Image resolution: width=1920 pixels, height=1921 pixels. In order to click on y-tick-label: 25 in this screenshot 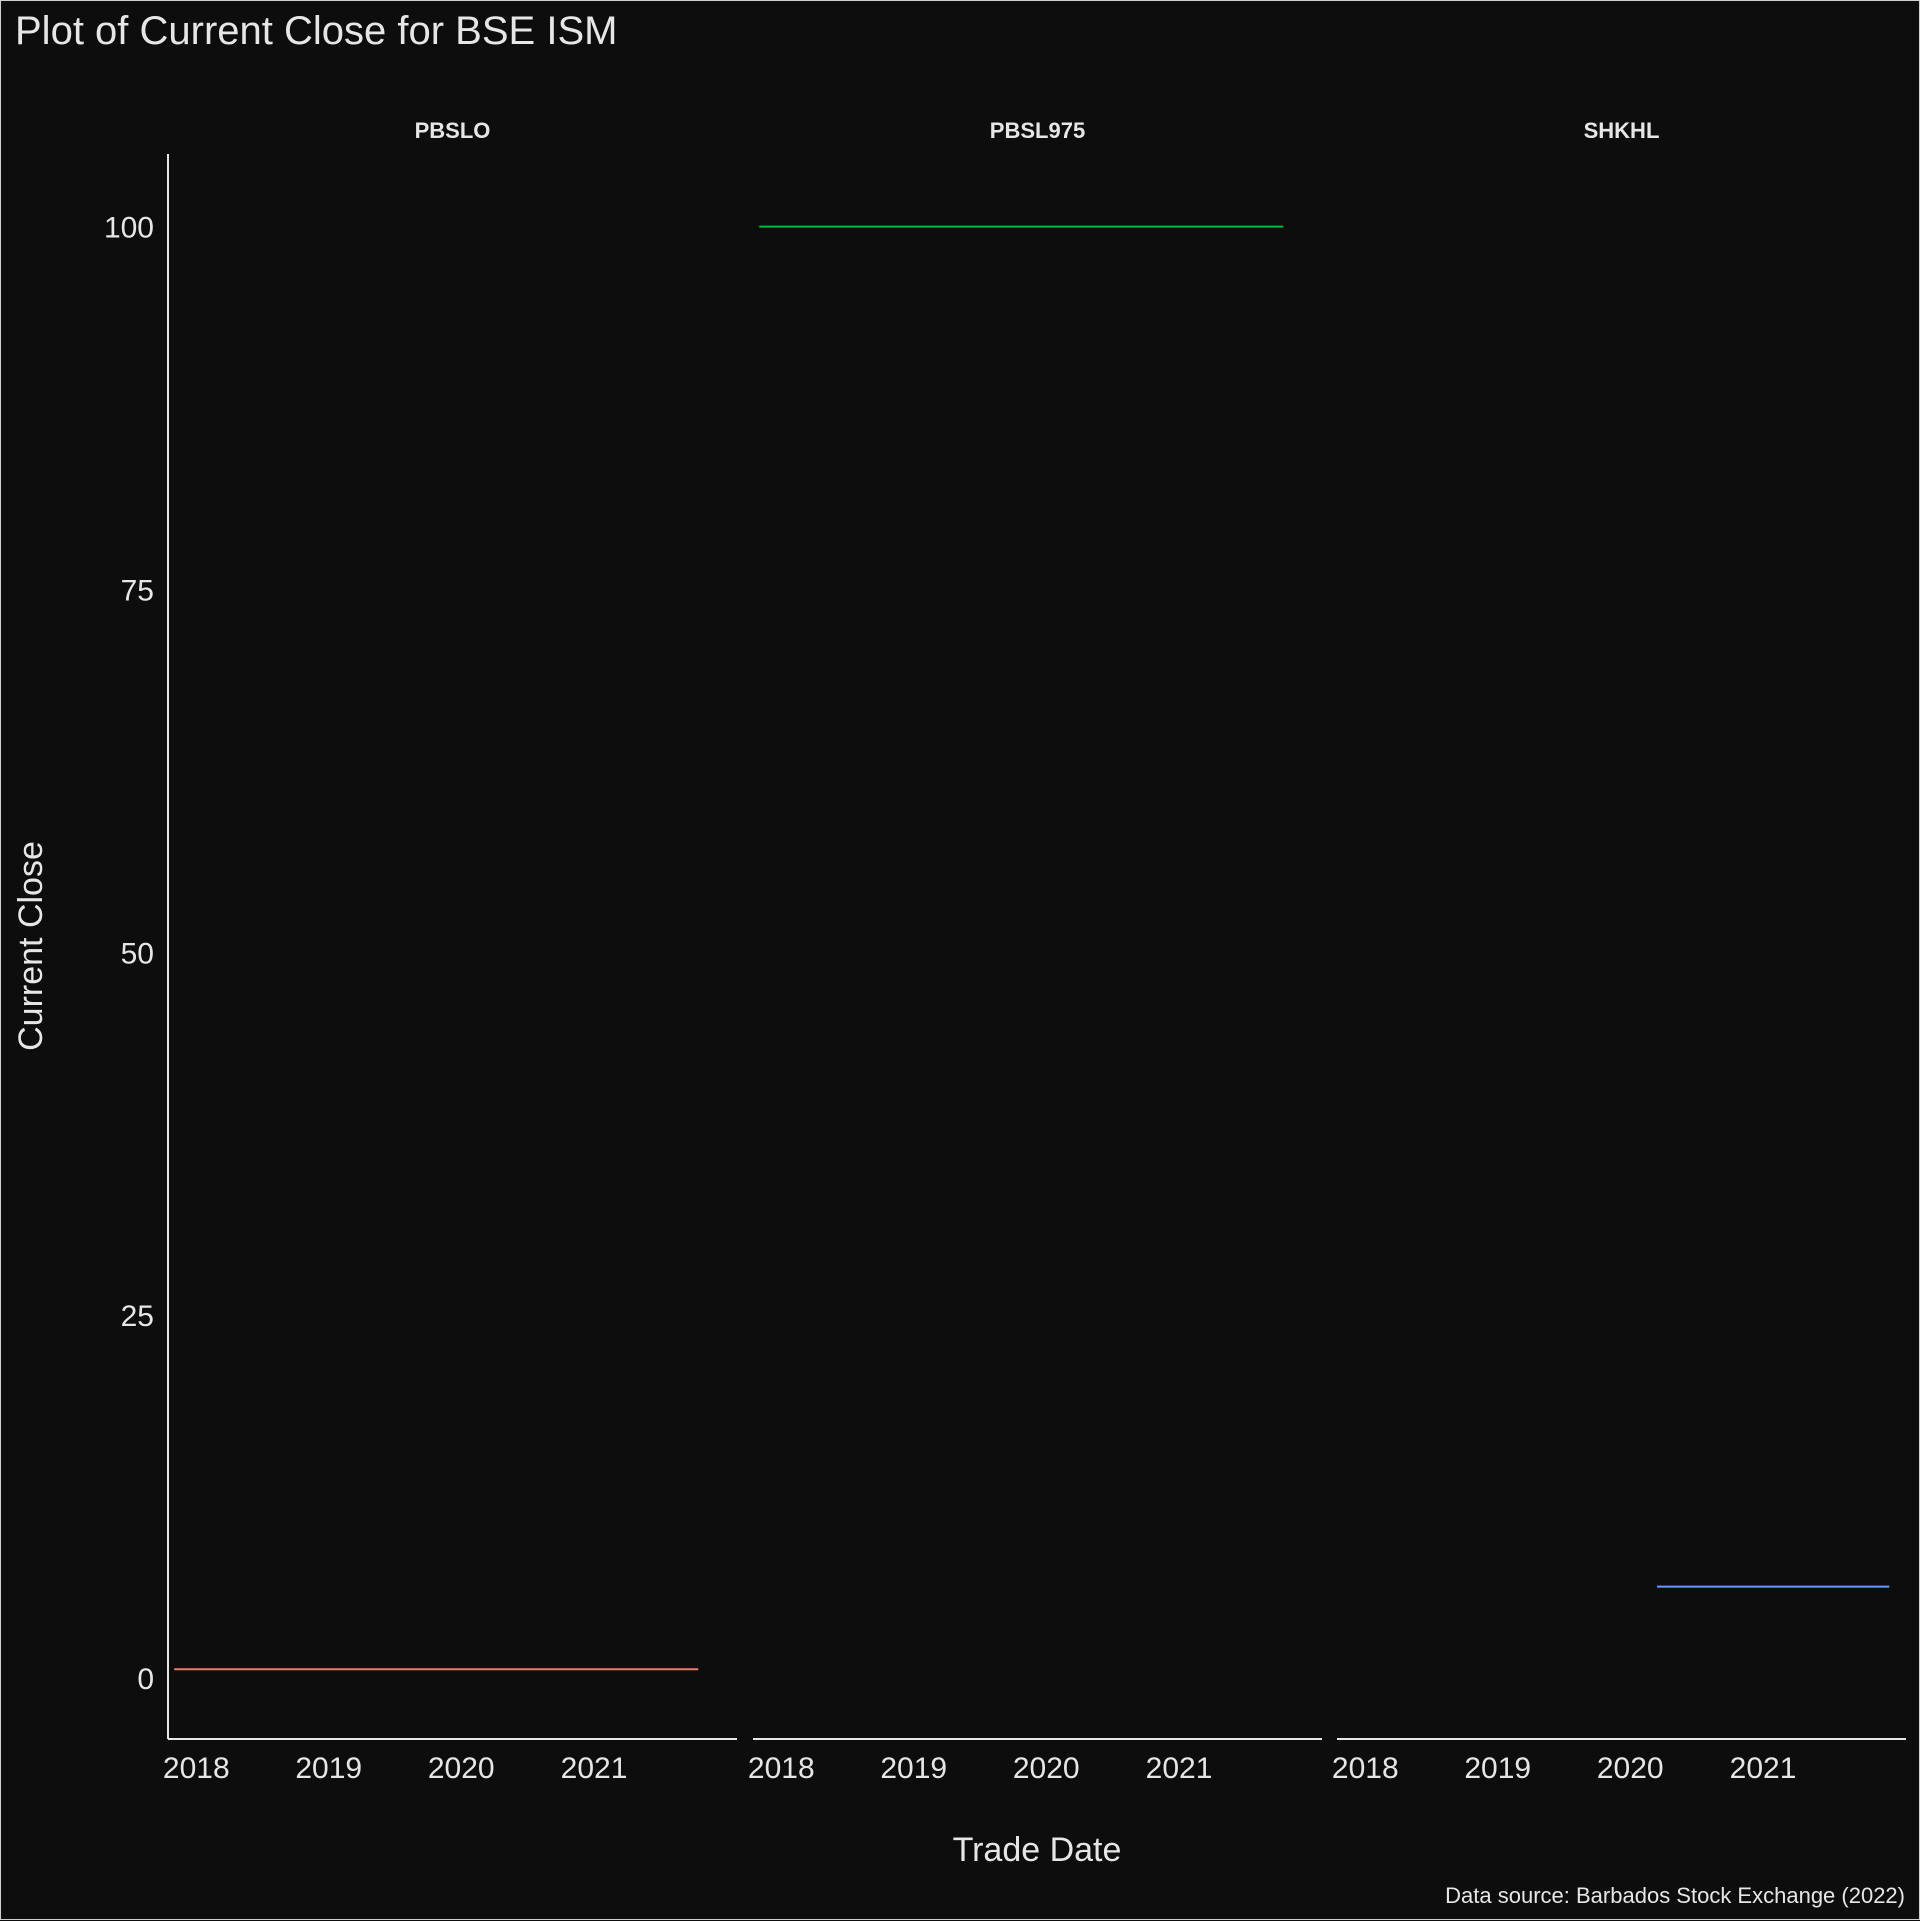, I will do `click(137, 1316)`.